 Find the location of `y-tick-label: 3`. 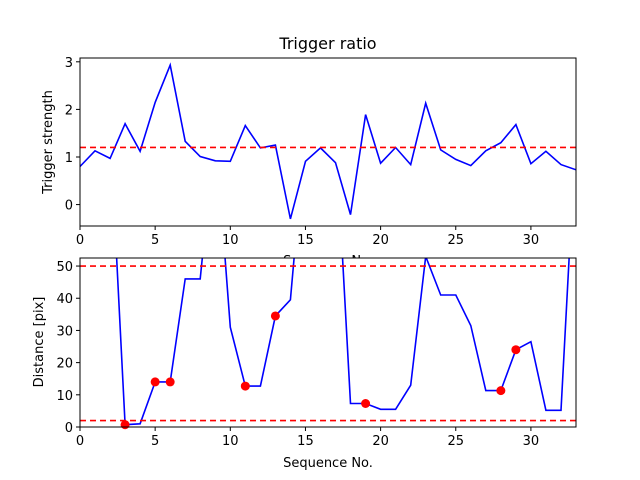

y-tick-label: 3 is located at coordinates (69, 63).